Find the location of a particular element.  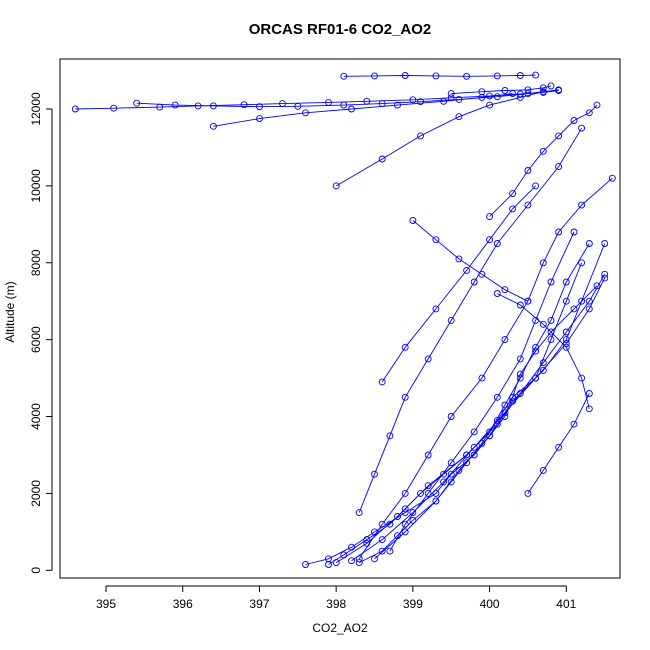

chart-title: ORCAS RF01-6 CO2_AO2 is located at coordinates (340, 29).